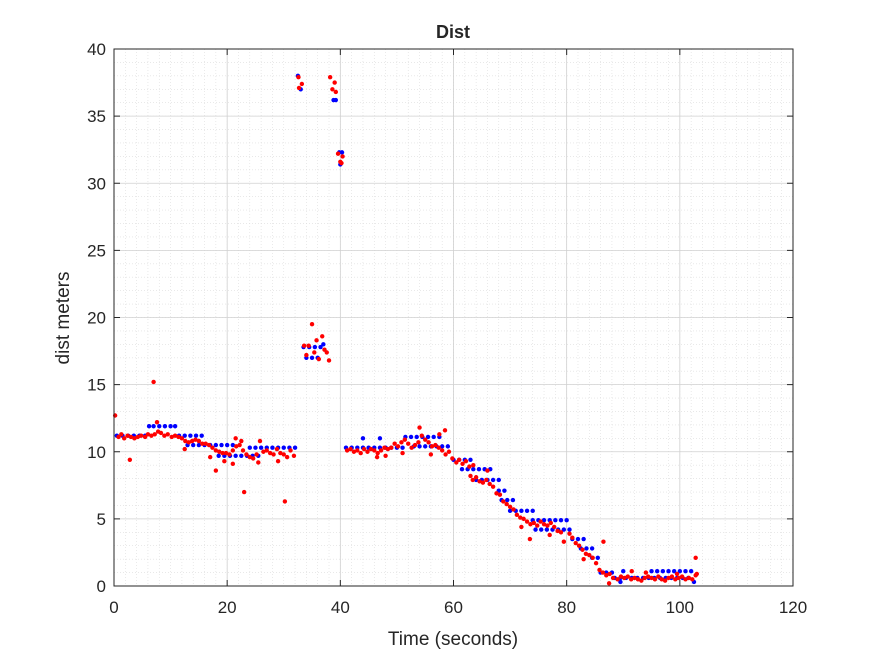  I want to click on y-tick-label: 10, so click(96, 452).